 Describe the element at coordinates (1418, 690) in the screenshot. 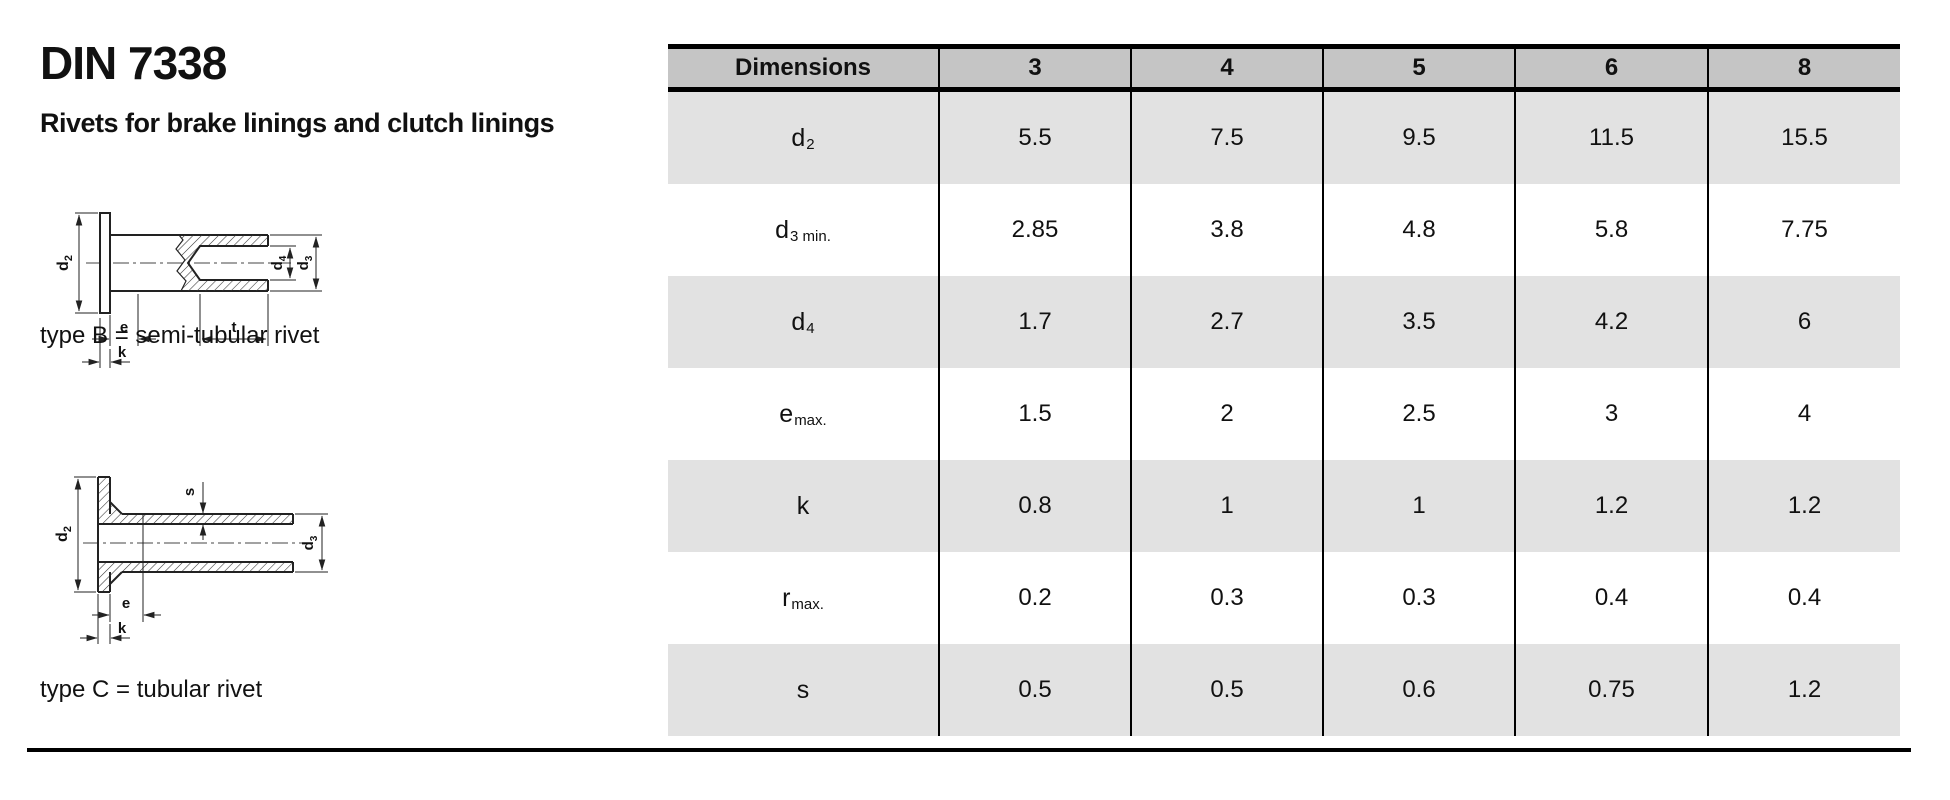

I see `value-cell: 0.6` at that location.